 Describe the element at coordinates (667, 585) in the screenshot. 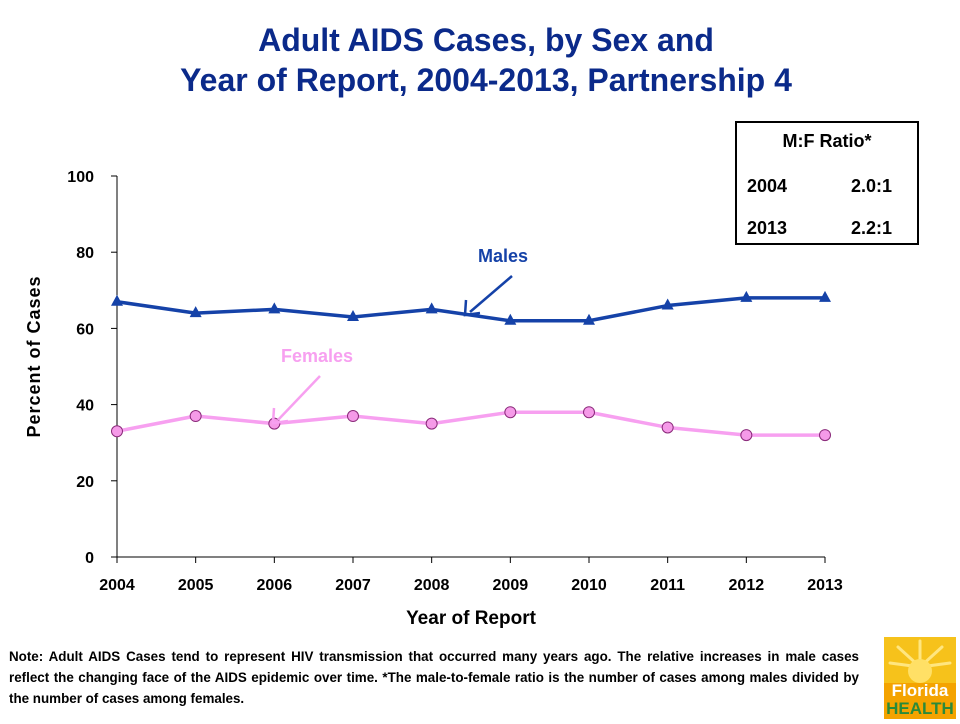

I see `x-tick-label: 2011` at that location.